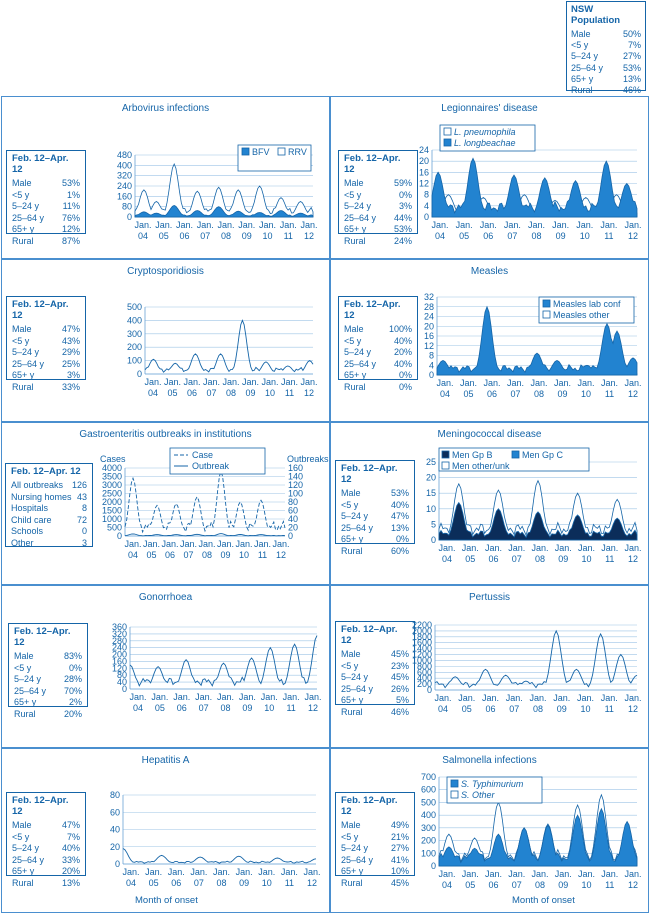 Image resolution: width=650 pixels, height=913 pixels. Describe the element at coordinates (165, 760) in the screenshot. I see `chart-title: Hepatitis A` at that location.